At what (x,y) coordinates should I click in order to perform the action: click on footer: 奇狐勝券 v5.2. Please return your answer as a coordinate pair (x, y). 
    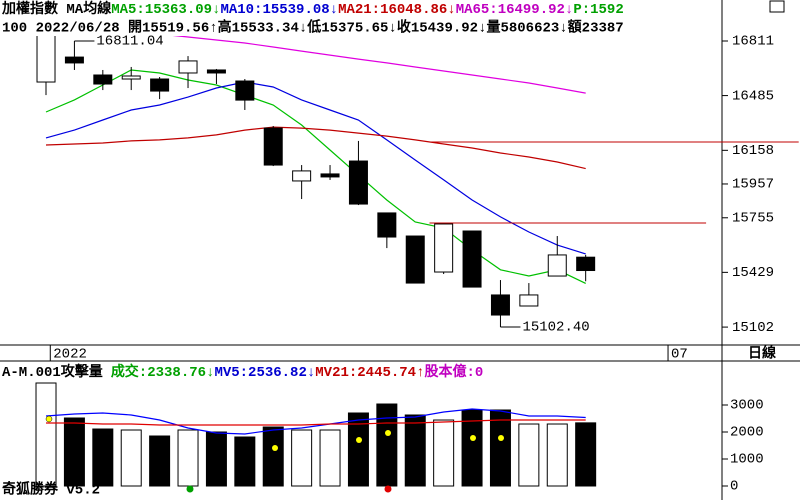
    Looking at the image, I should click on (51, 490).